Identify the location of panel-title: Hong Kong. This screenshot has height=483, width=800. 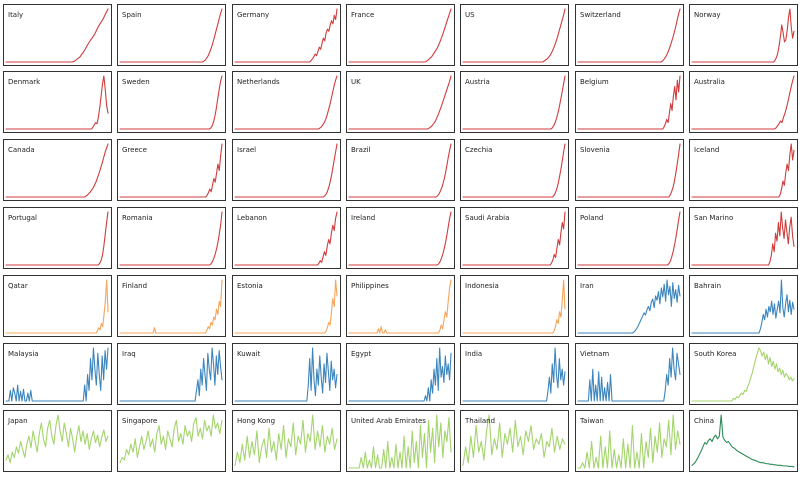
(256, 421).